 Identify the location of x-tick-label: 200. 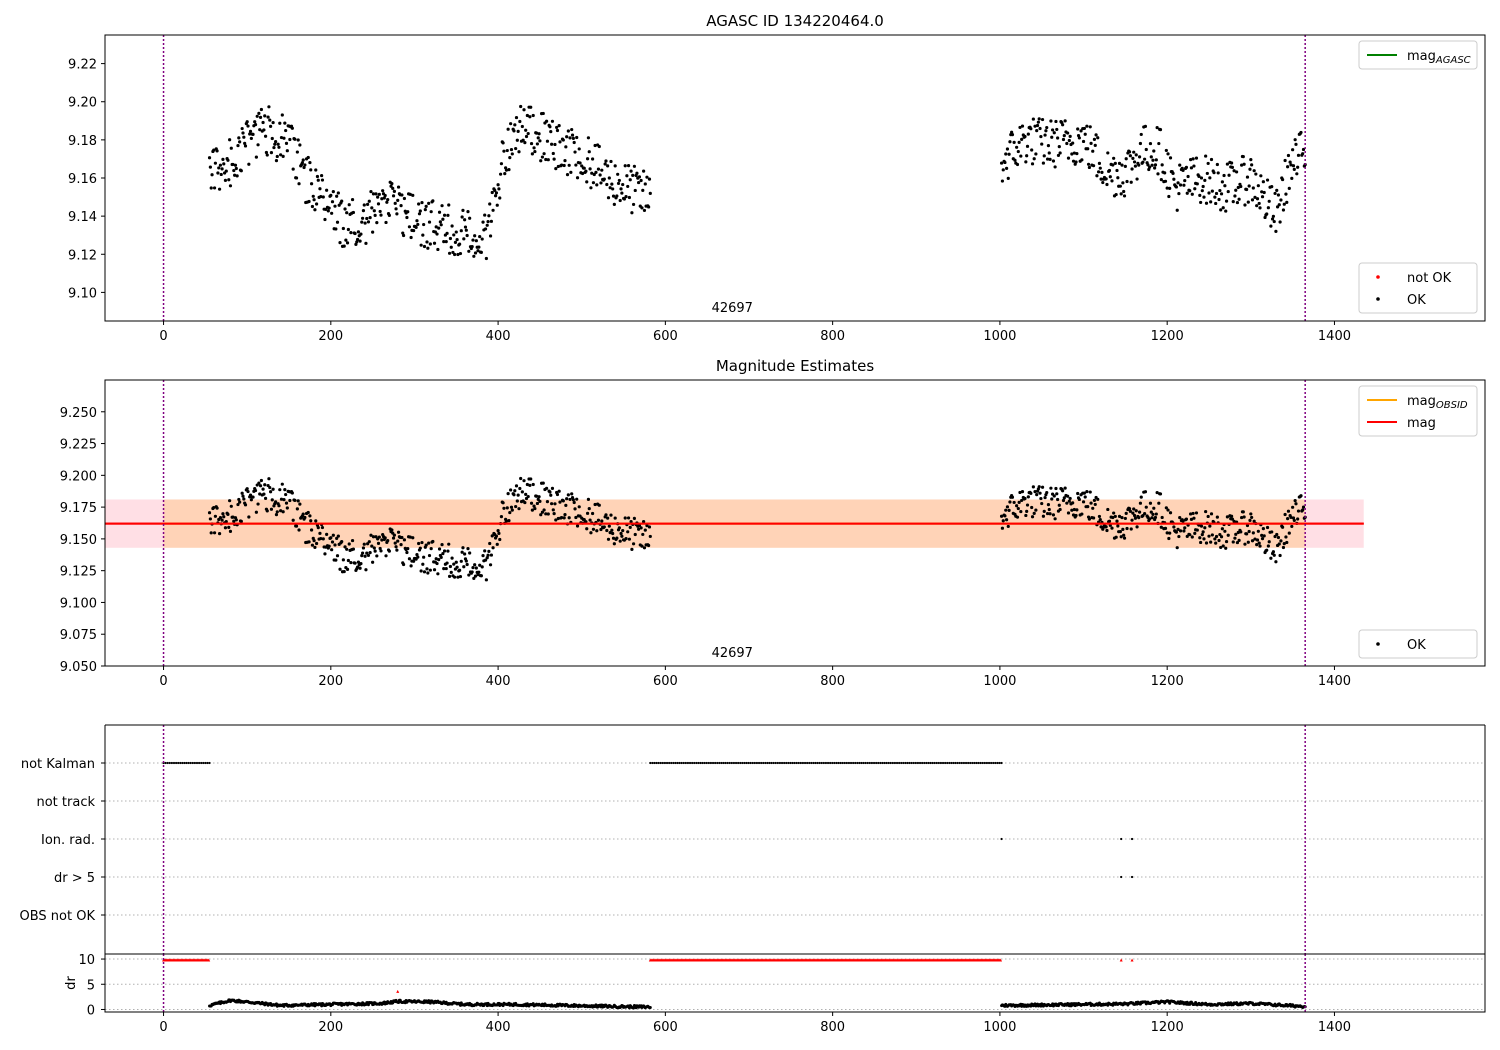
(330, 336).